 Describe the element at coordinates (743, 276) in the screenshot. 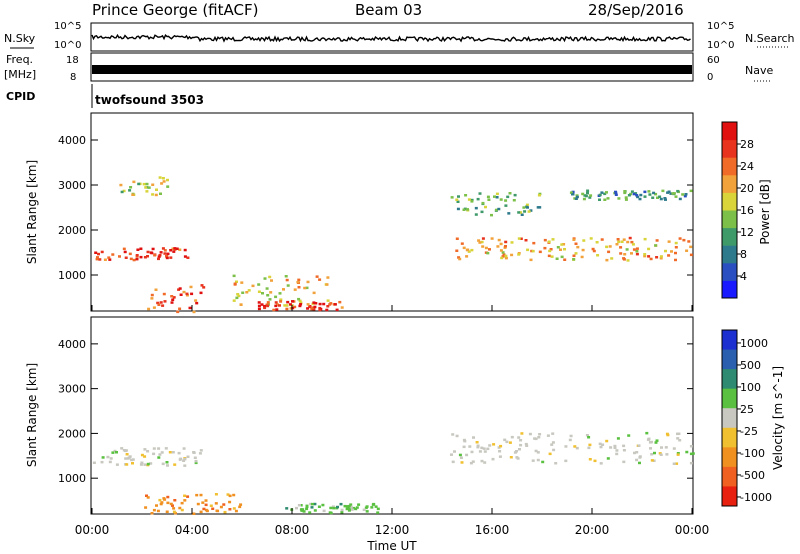

I see `colorbar-tick-label: 4` at that location.